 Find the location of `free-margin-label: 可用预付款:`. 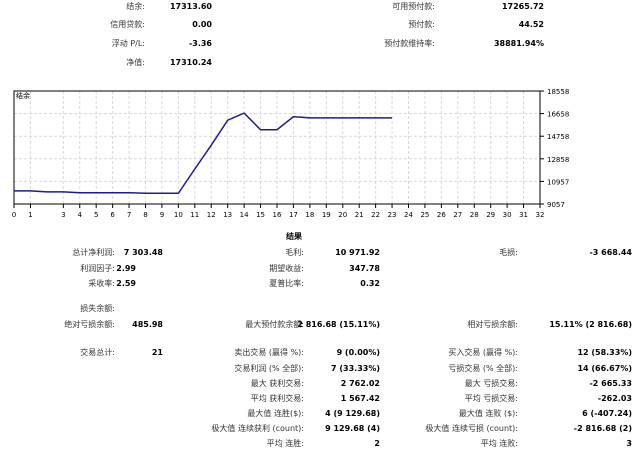

free-margin-label: 可用预付款: is located at coordinates (413, 6).